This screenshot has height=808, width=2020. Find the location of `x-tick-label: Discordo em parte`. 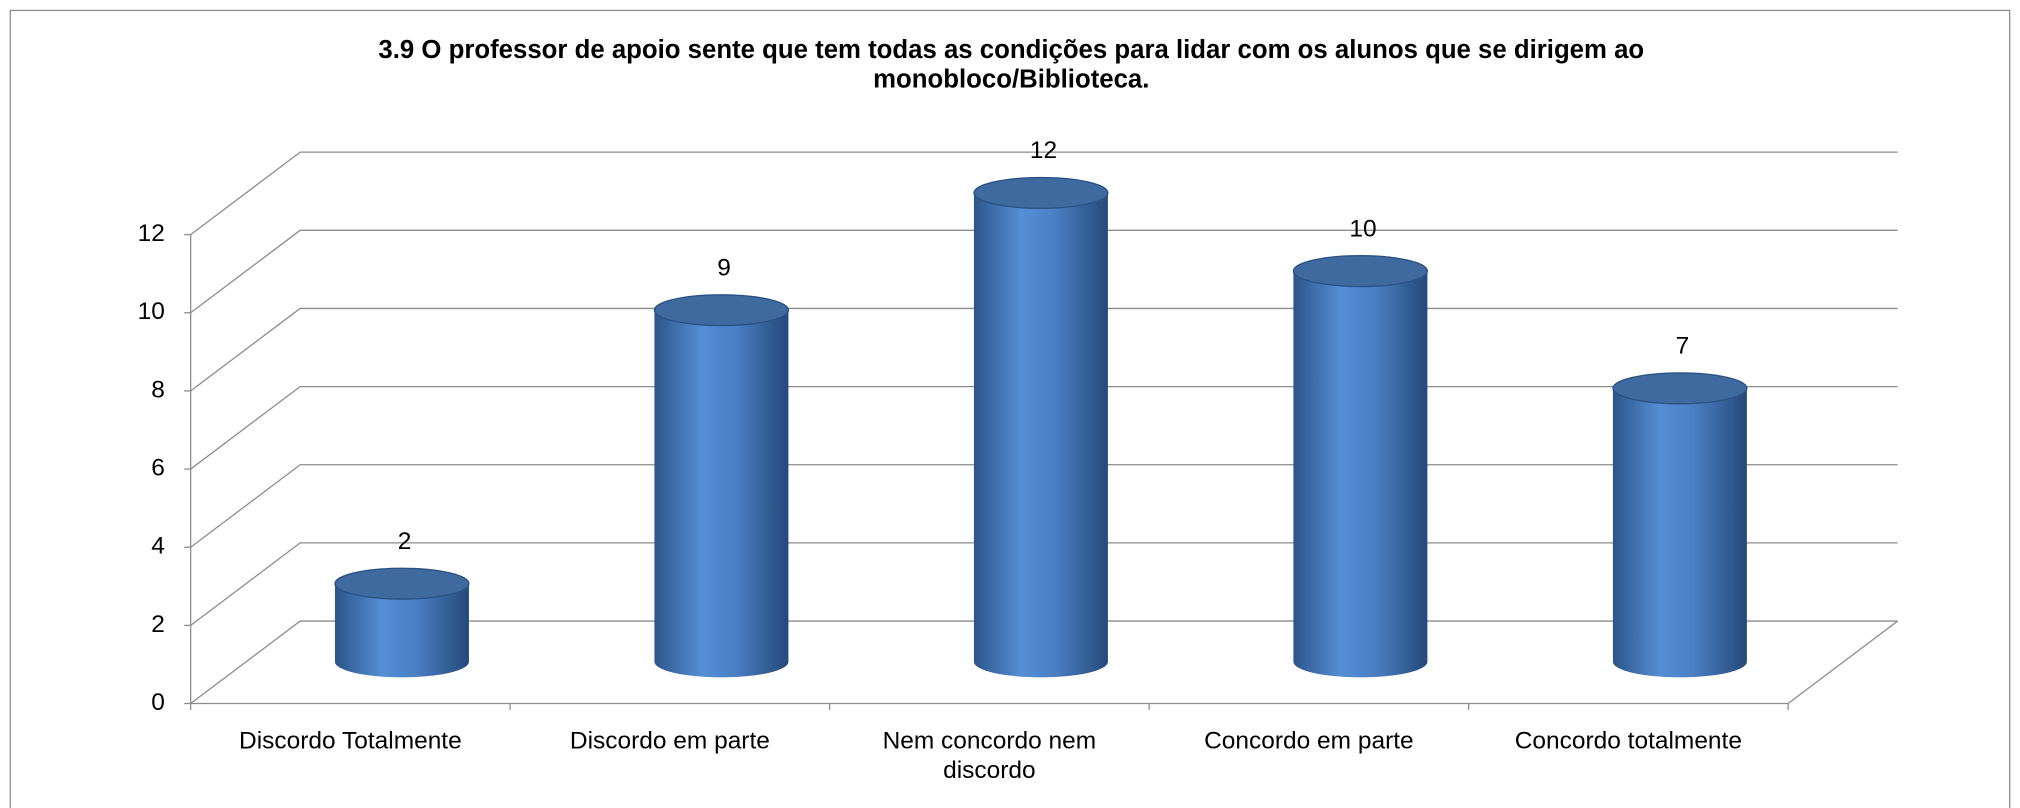

x-tick-label: Discordo em parte is located at coordinates (669, 741).